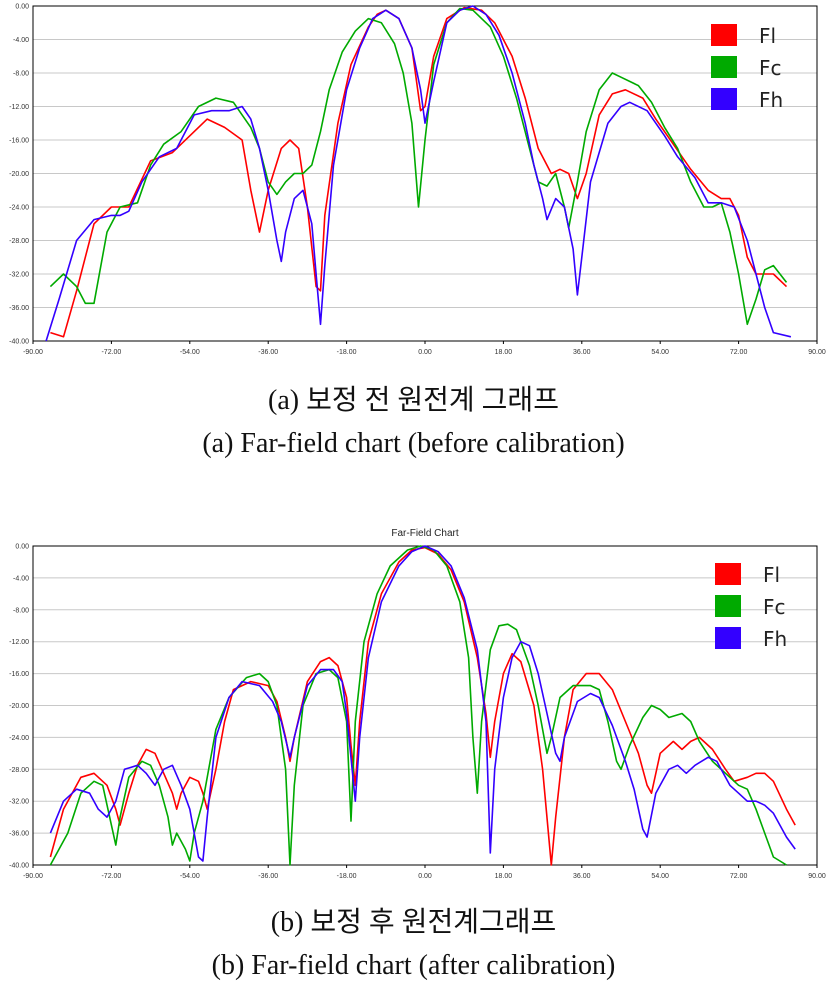 The height and width of the screenshot is (991, 827). What do you see at coordinates (413, 443) in the screenshot?
I see `caption-a-english: (a) Far-field chart (before calibration)` at bounding box center [413, 443].